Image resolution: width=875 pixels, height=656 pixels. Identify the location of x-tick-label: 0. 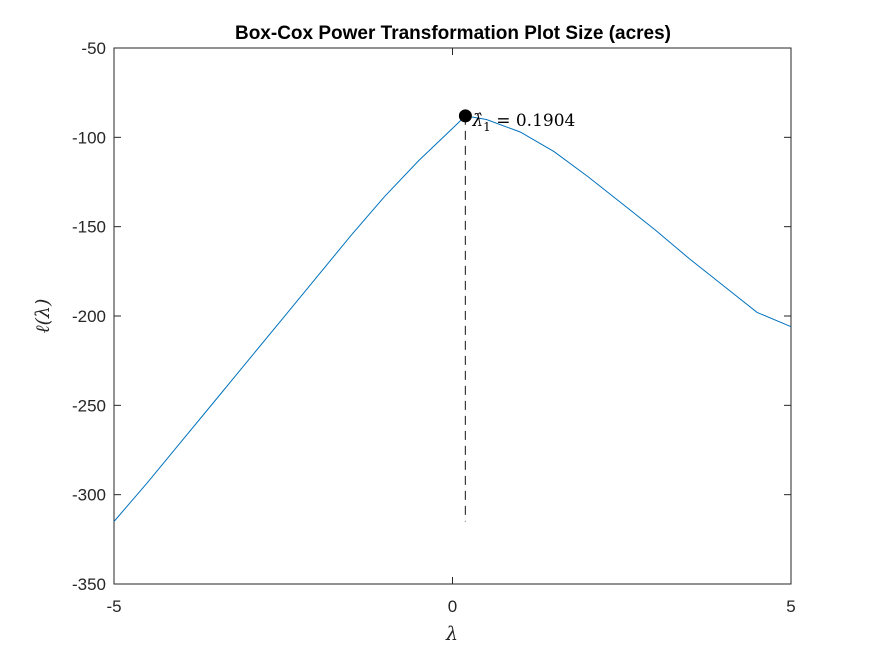
(452, 606).